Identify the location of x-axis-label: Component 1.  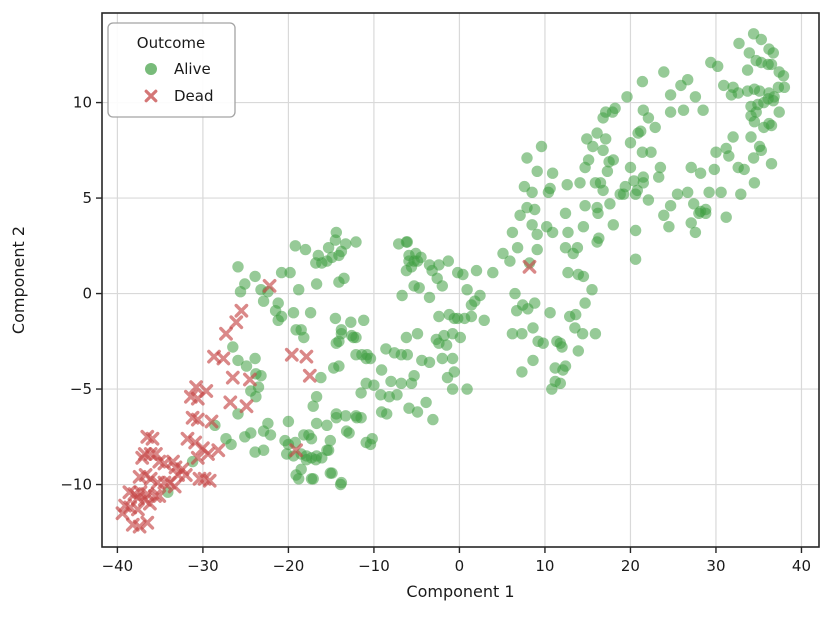
(460, 591).